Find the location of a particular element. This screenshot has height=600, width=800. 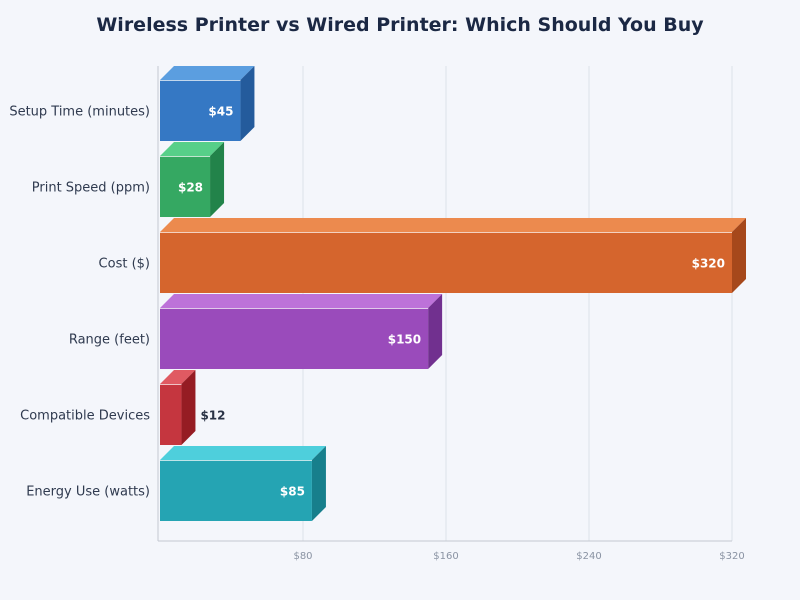

category-label: Print Speed (ppm) is located at coordinates (91, 188).